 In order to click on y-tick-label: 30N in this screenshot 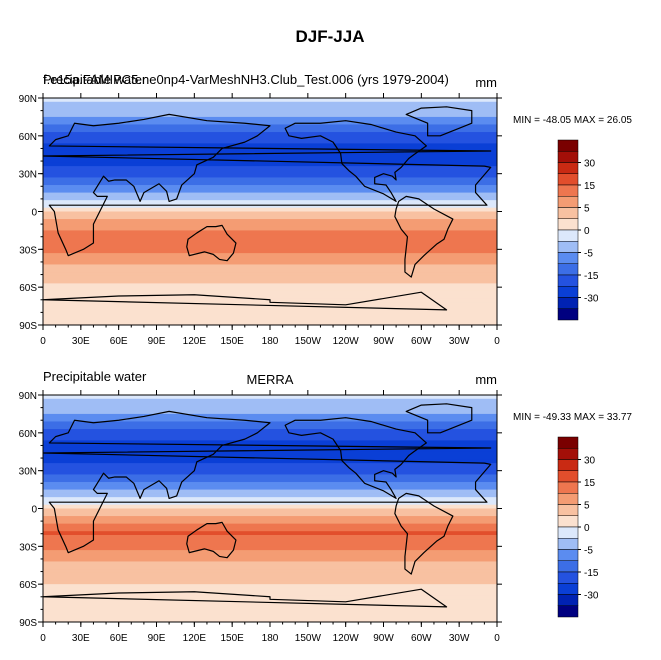, I will do `click(28, 175)`.